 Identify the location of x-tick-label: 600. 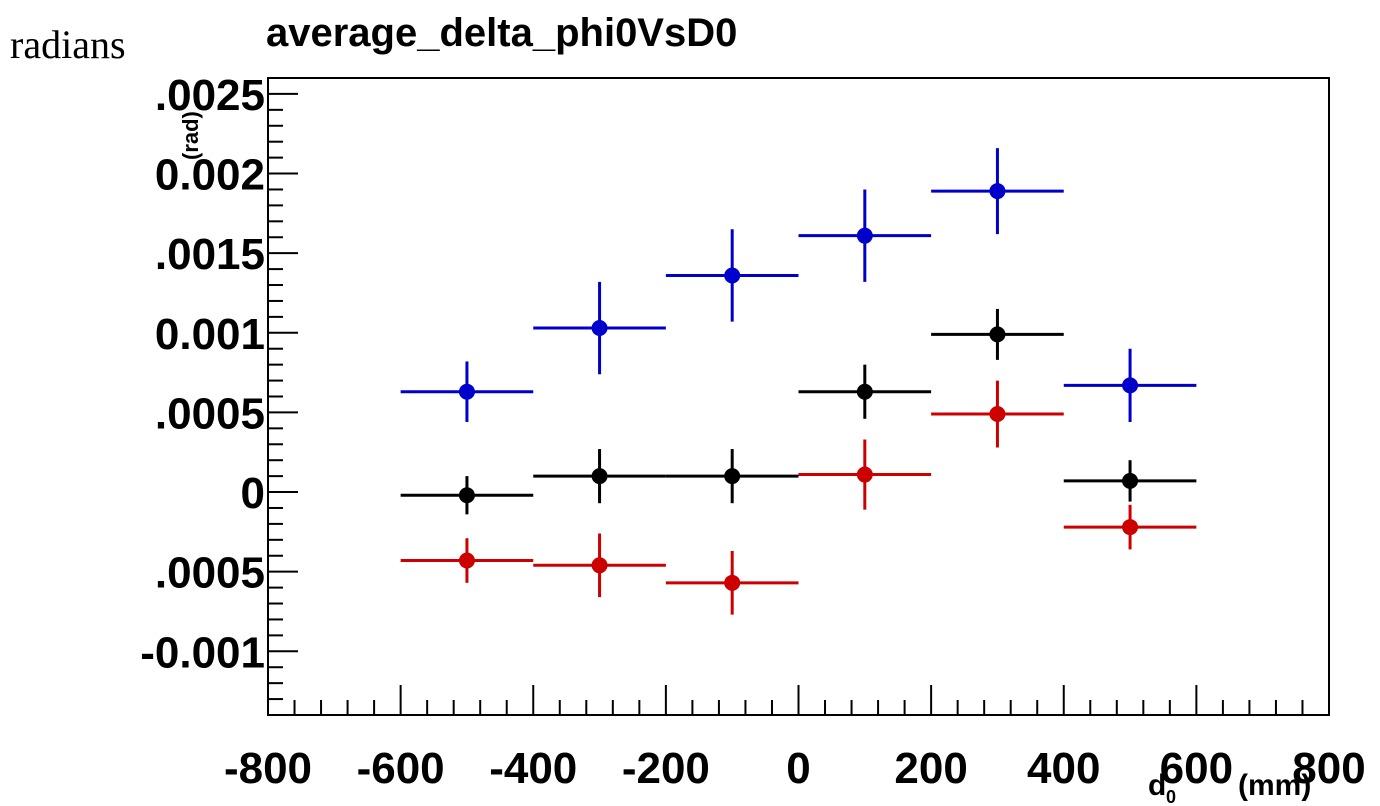
(1196, 768).